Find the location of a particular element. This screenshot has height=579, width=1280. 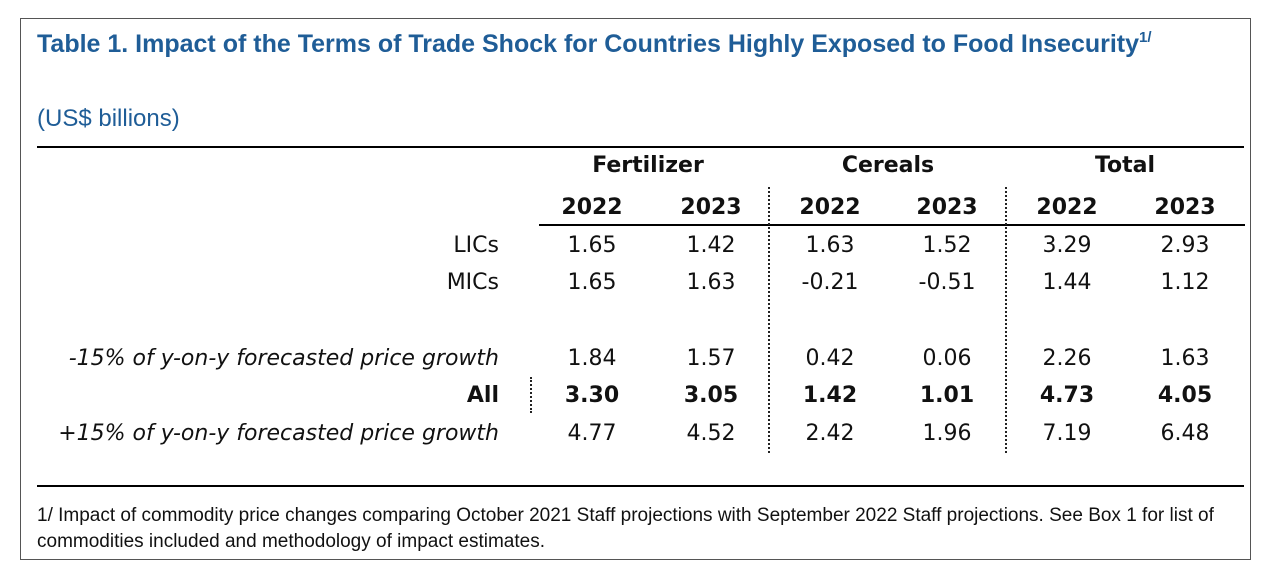

row-label-minus15: -15% of y-on-y forecasted price growth is located at coordinates (283, 358).